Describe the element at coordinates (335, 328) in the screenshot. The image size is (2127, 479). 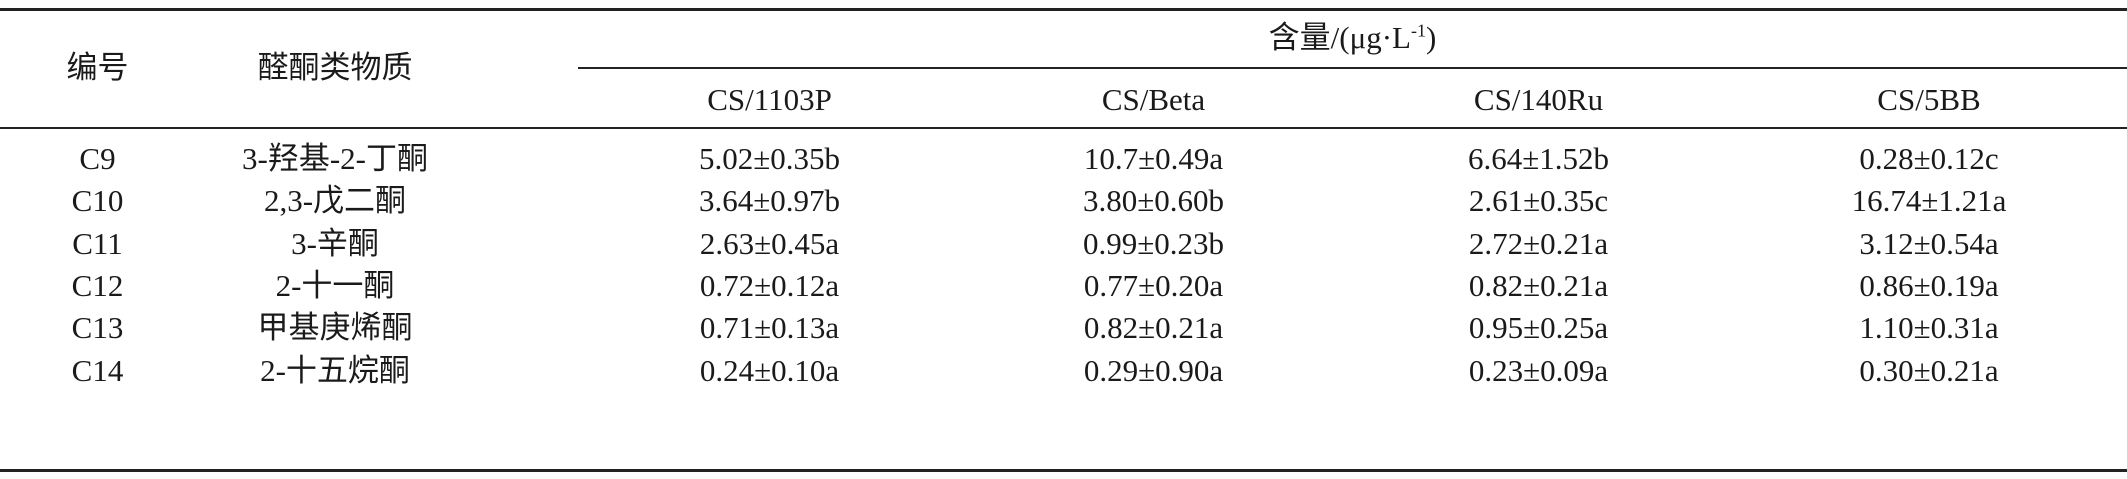
I see `row-substance: 甲基庚烯酮` at that location.